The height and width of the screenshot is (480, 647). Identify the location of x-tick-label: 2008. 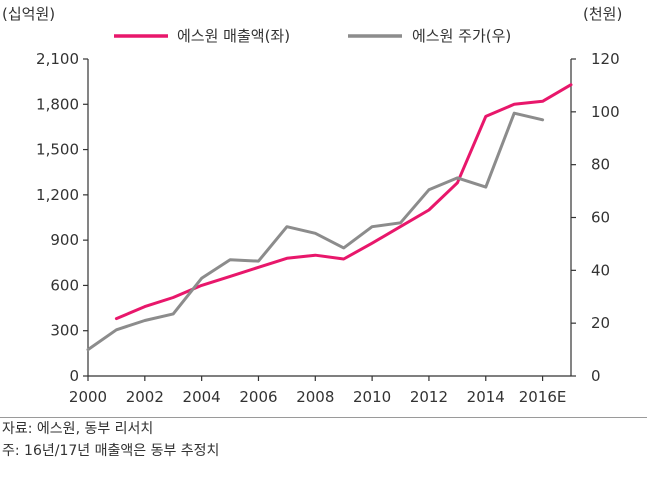
(315, 397).